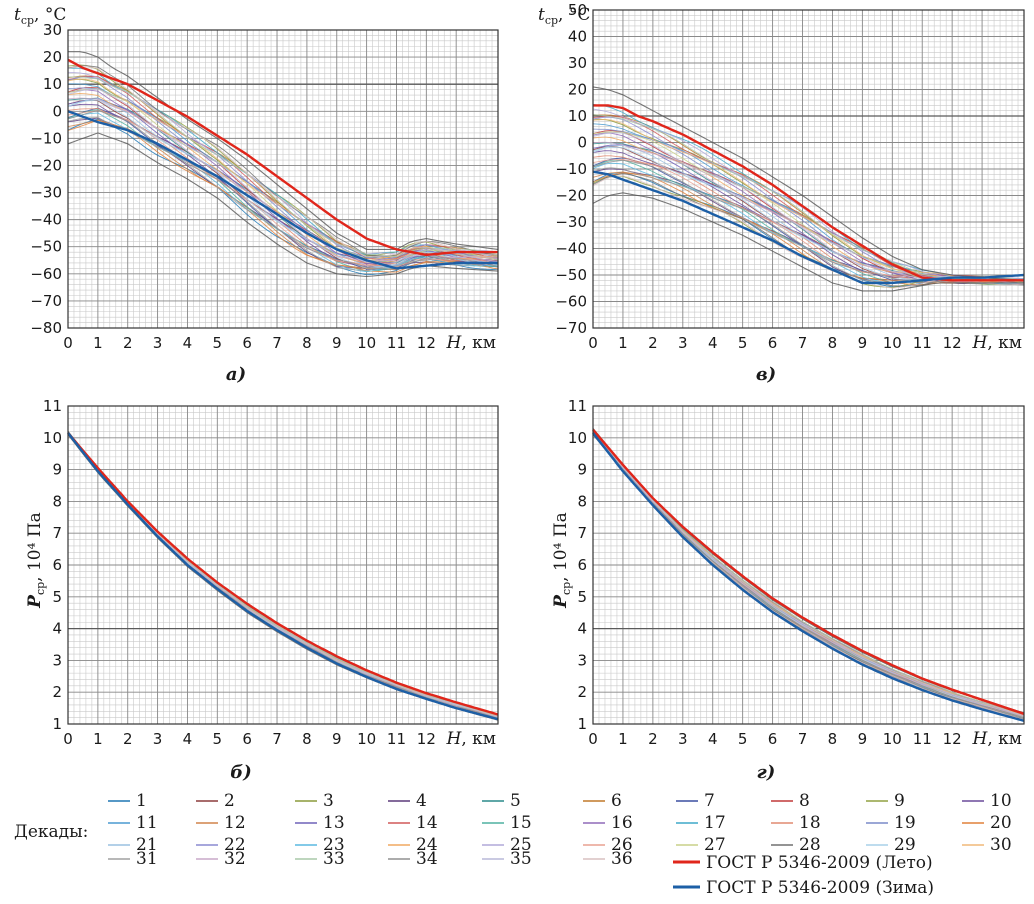  I want to click on envelope-lower, so click(808, 242).